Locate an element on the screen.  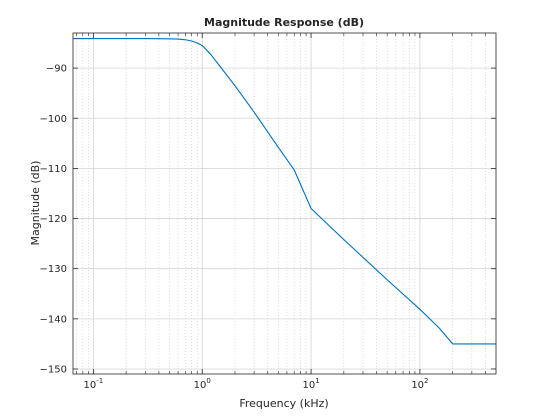
x-tick-label-exponent: 2 is located at coordinates (426, 381).